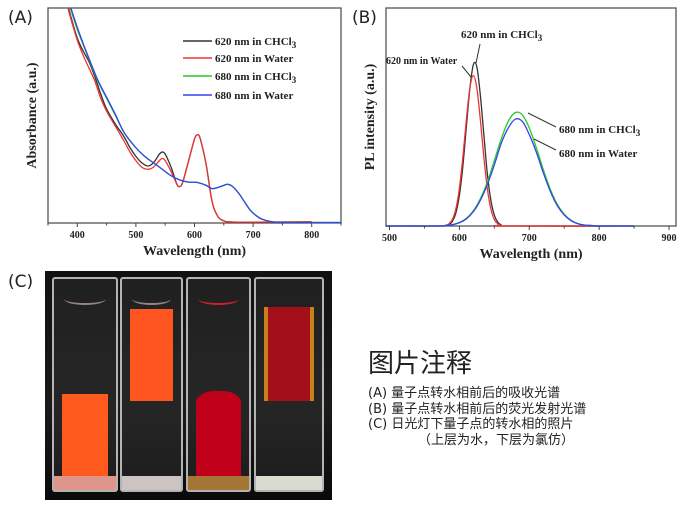 This screenshot has height=508, width=688. Describe the element at coordinates (464, 393) in the screenshot. I see `note-a: (A) 量子点转水相前后的吸收光谱` at that location.